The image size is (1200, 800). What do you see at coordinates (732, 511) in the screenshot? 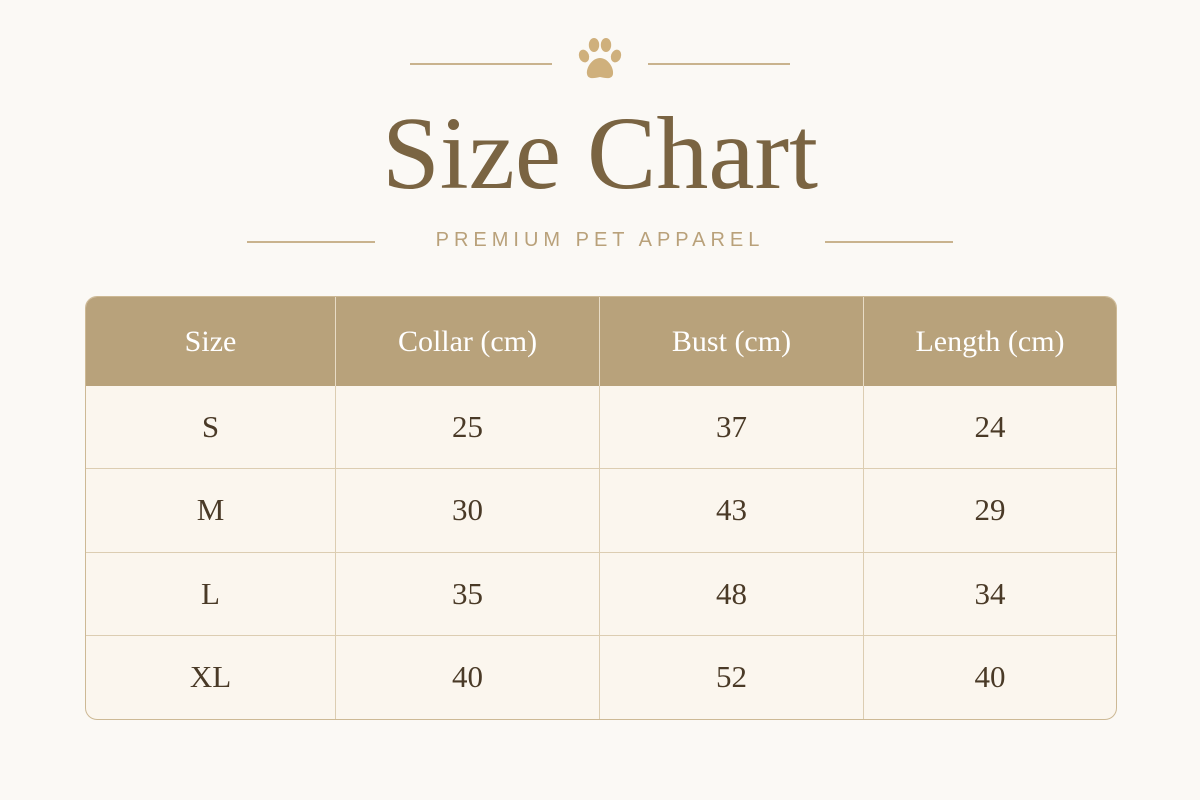
I see `measurement: 43` at bounding box center [732, 511].